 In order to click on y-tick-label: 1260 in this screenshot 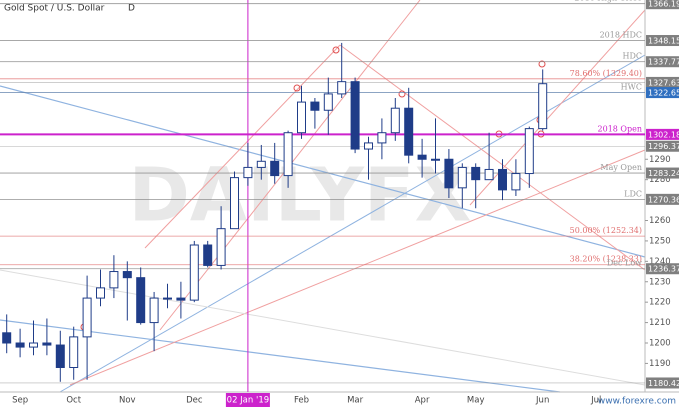, I will do `click(660, 221)`.